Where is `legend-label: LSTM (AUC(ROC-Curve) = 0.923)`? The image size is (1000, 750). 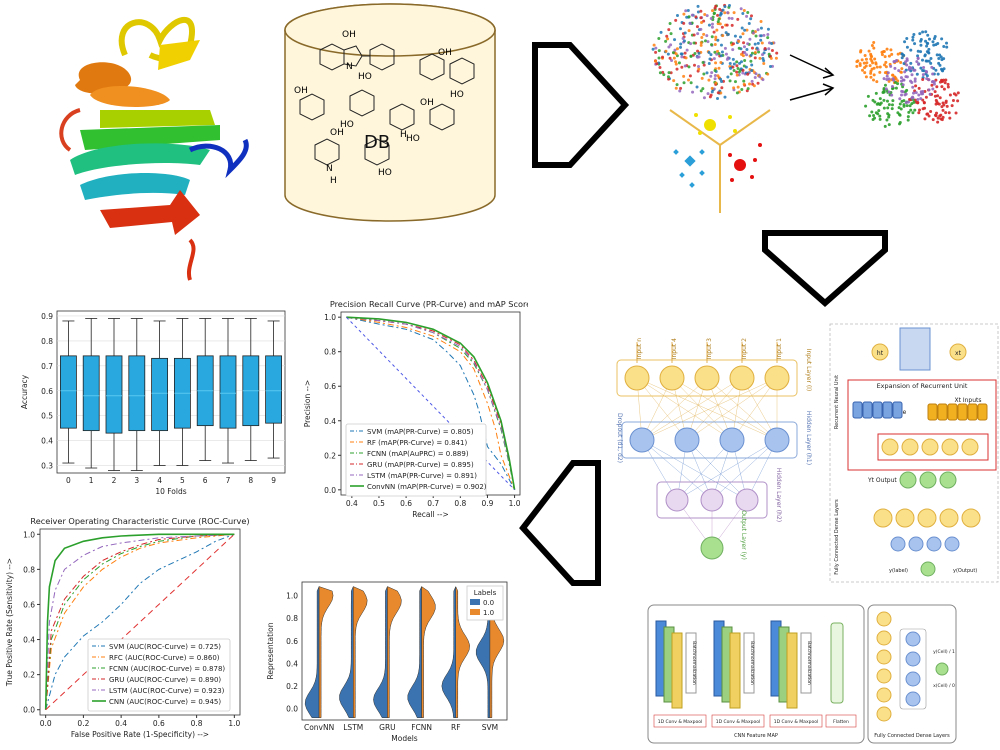
legend-label: LSTM (AUC(ROC-Curve) = 0.923) is located at coordinates (167, 691).